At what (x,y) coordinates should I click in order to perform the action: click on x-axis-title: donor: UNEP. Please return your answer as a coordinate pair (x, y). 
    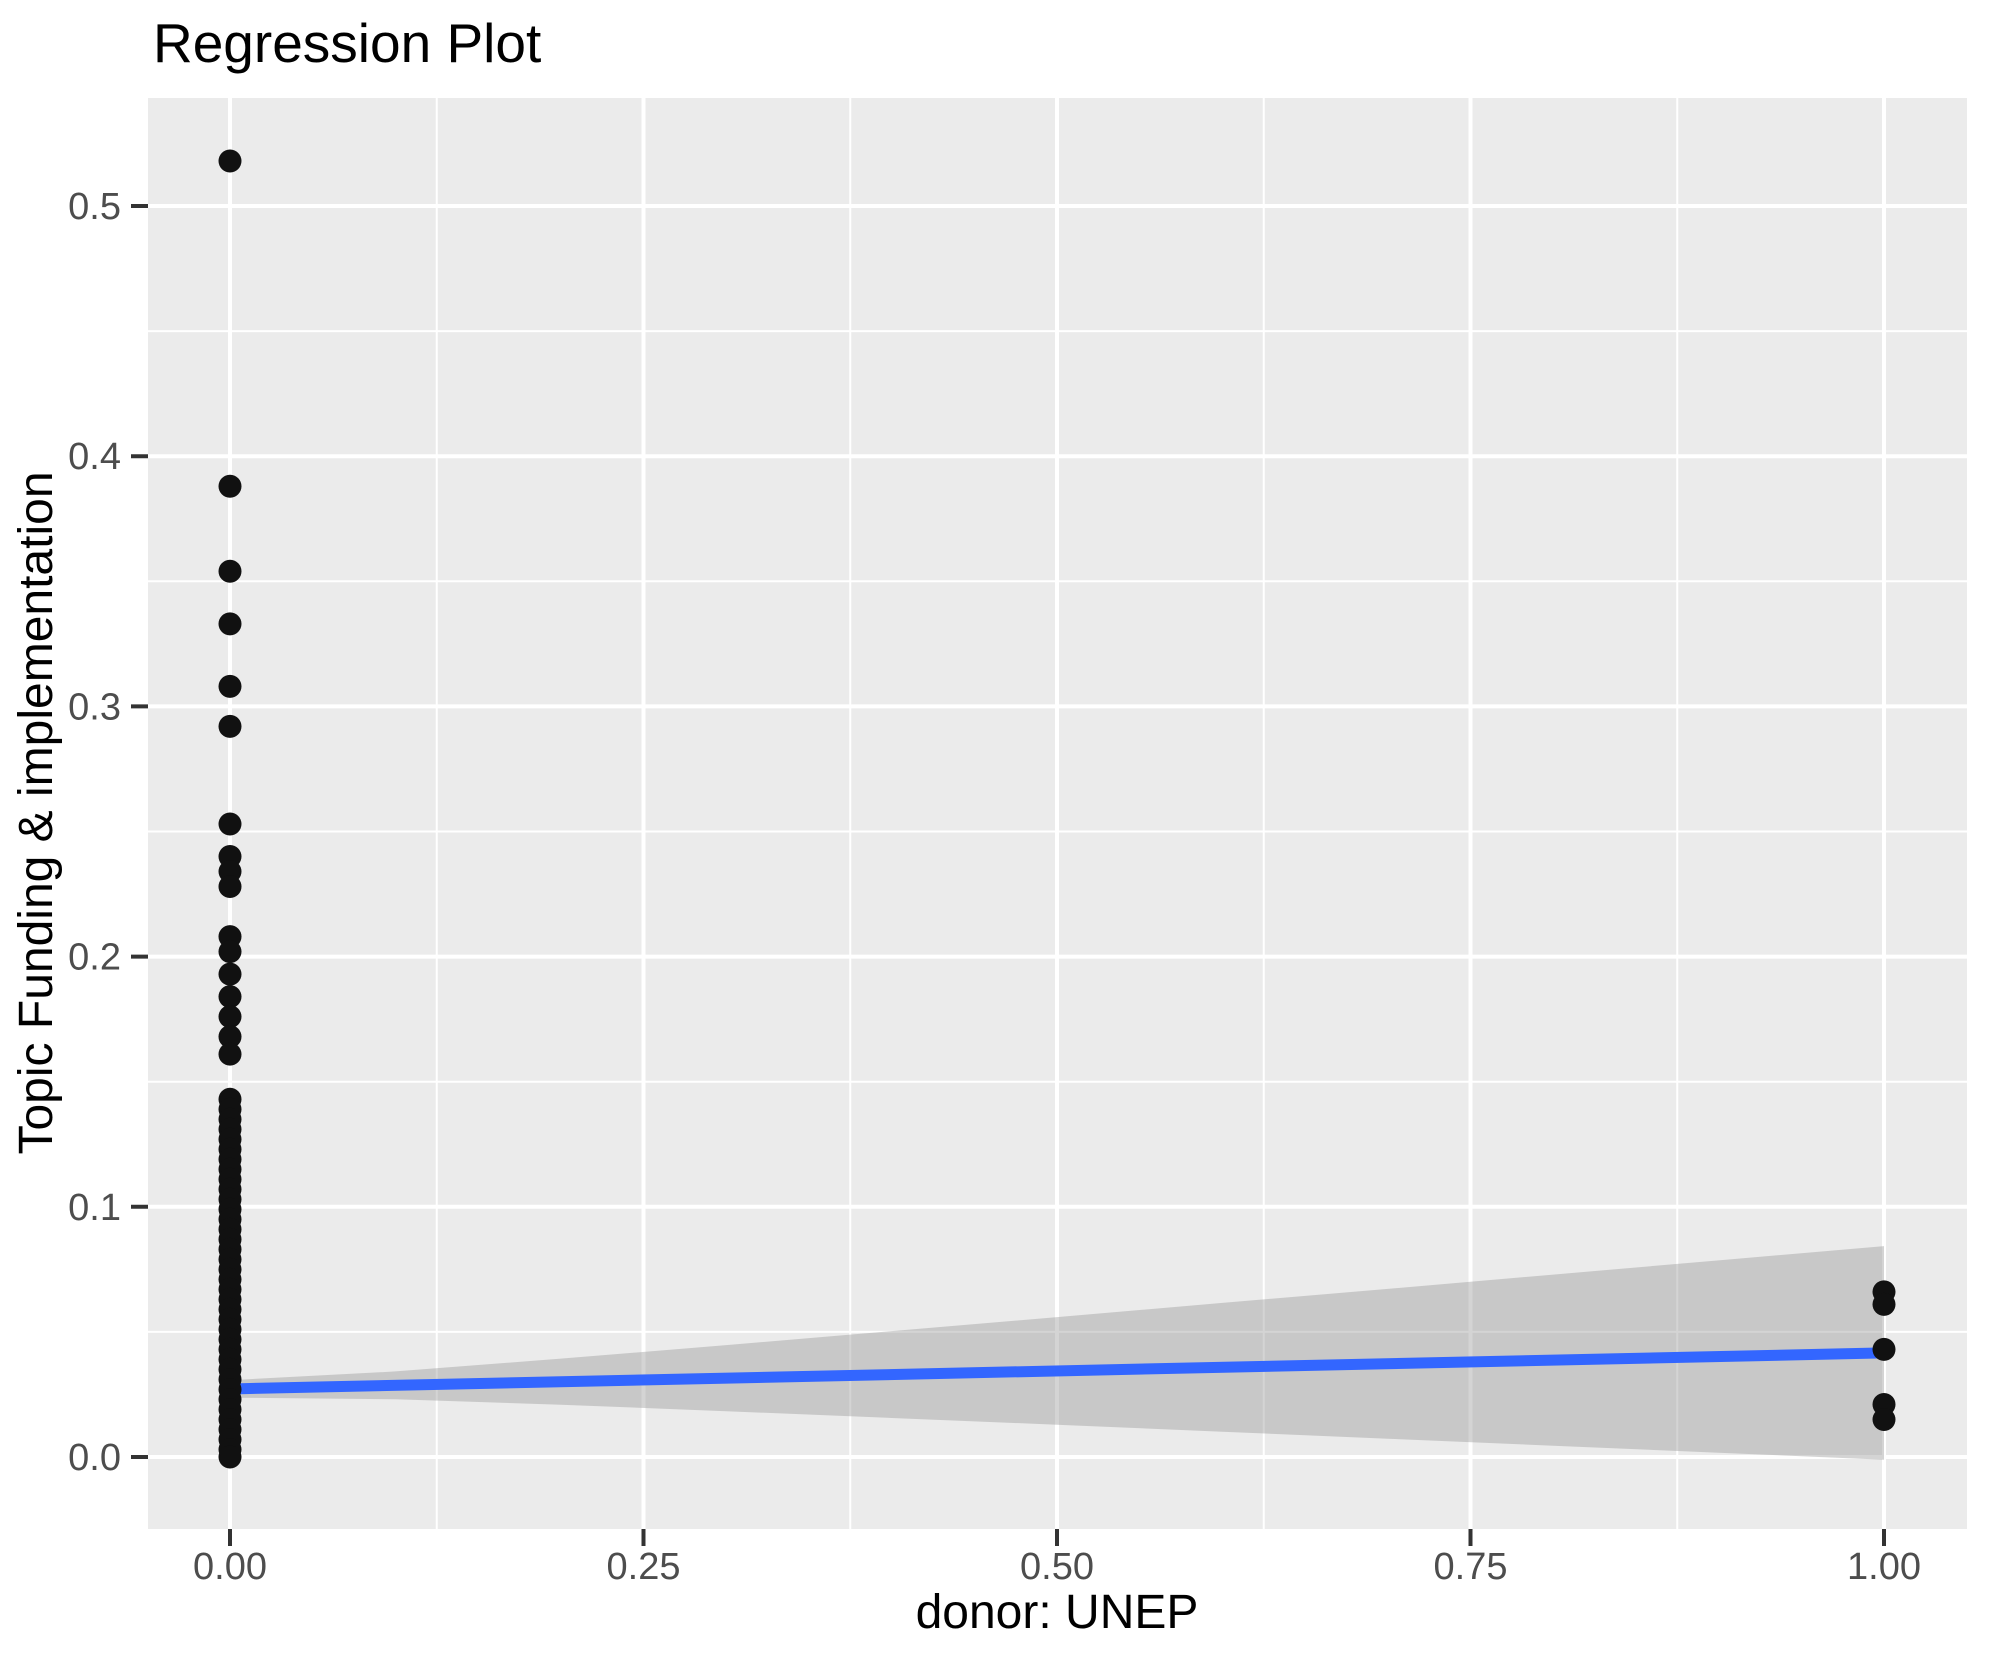
    Looking at the image, I should click on (1057, 1612).